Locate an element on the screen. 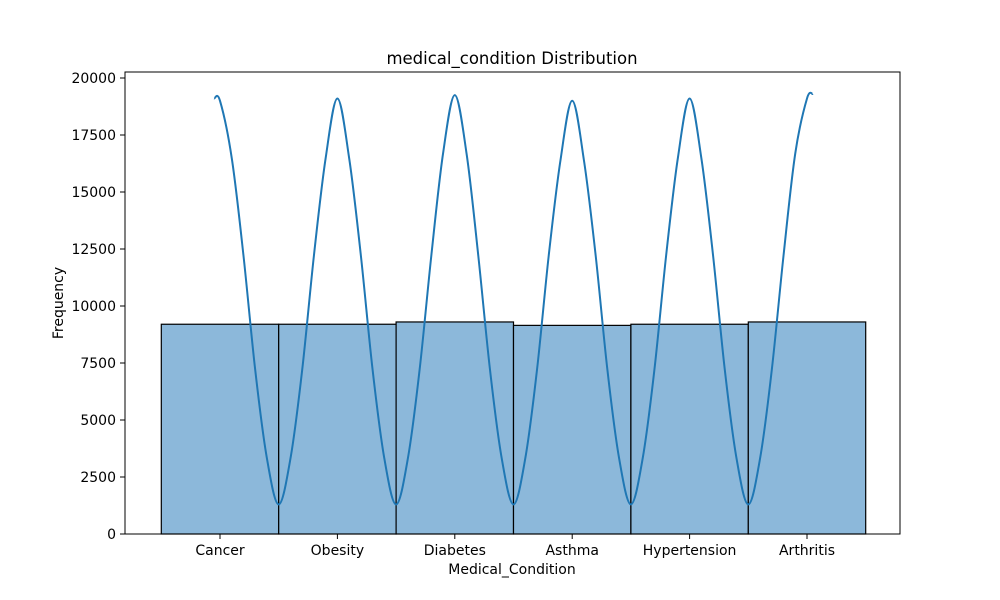 The height and width of the screenshot is (600, 1000). y-axis-label: Frequency is located at coordinates (59, 303).